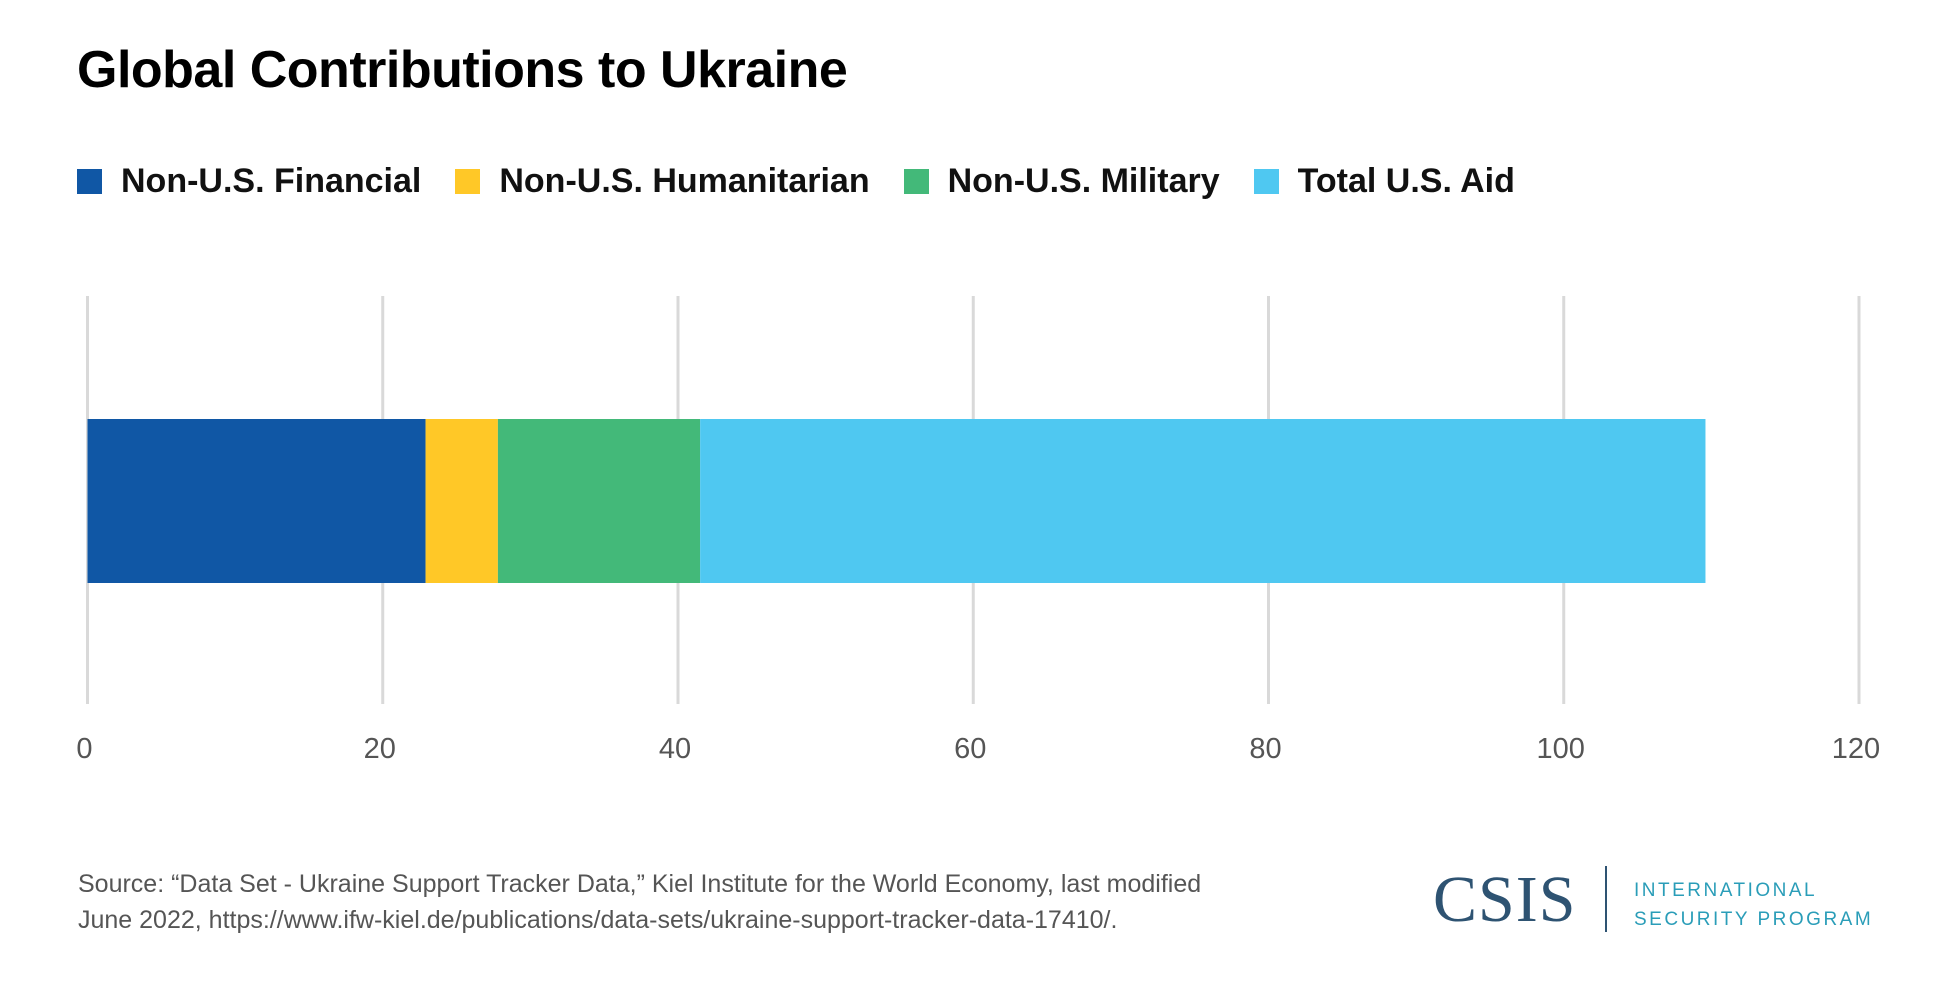 This screenshot has height=989, width=1950. What do you see at coordinates (461, 501) in the screenshot?
I see `bar-segment-non-u-s-humanitarian` at bounding box center [461, 501].